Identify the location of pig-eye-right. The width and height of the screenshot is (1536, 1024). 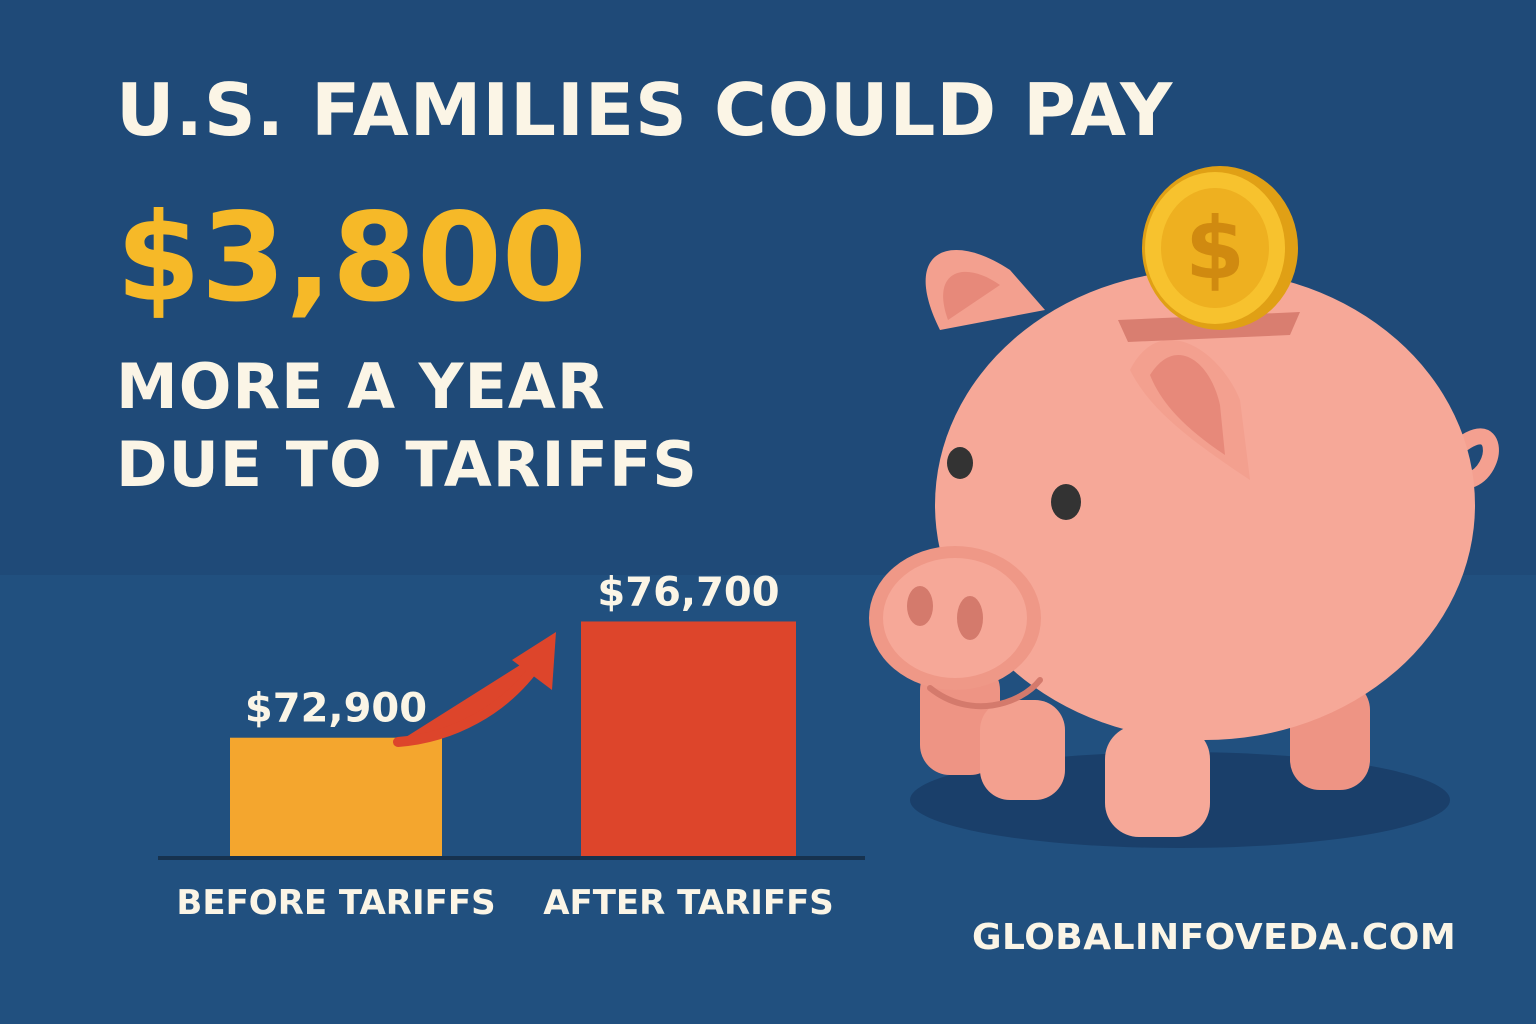
(1066, 502).